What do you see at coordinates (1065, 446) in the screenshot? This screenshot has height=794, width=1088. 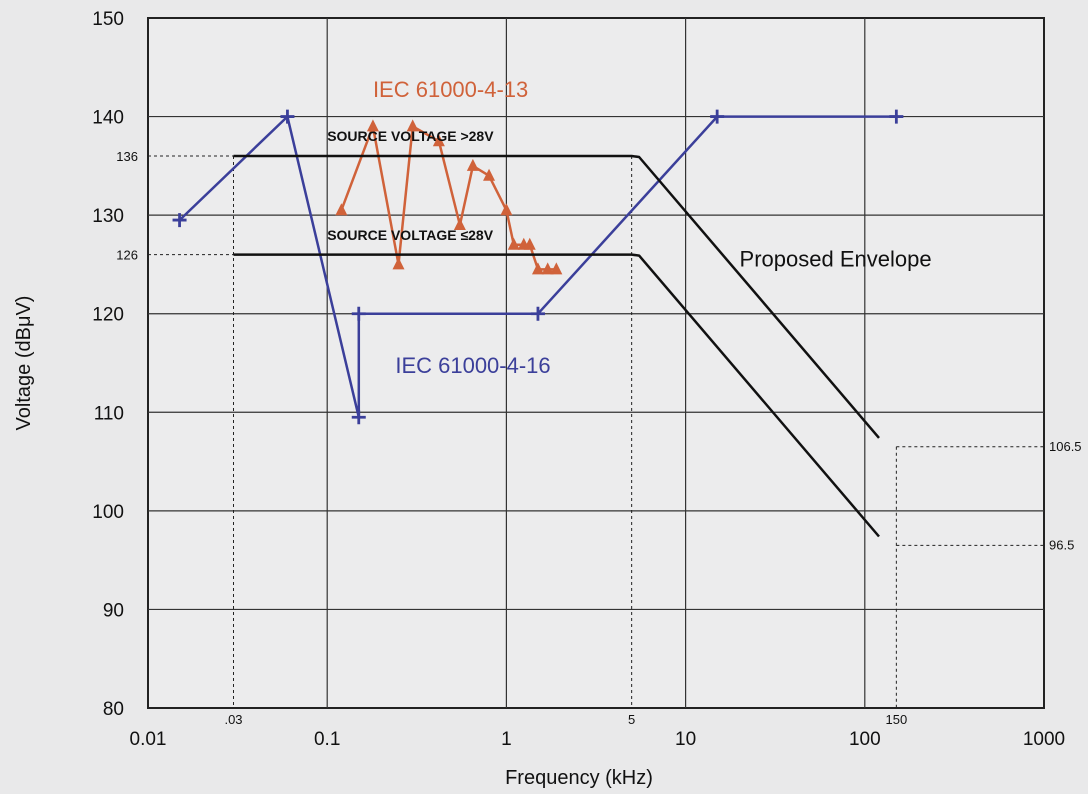 I see `right-ref-label: 106.5` at bounding box center [1065, 446].